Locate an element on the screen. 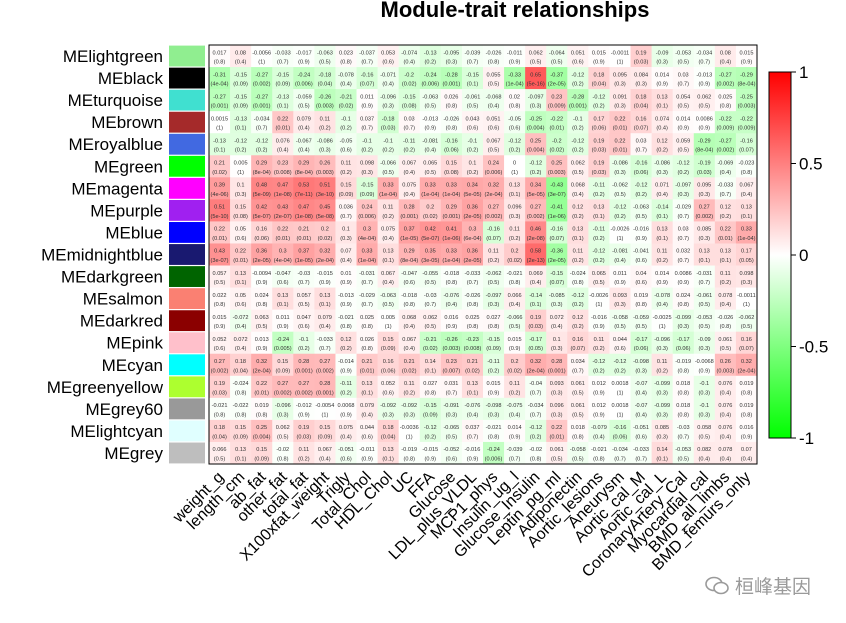 The image size is (846, 623). watermark: 桓峰基因 is located at coordinates (758, 585).